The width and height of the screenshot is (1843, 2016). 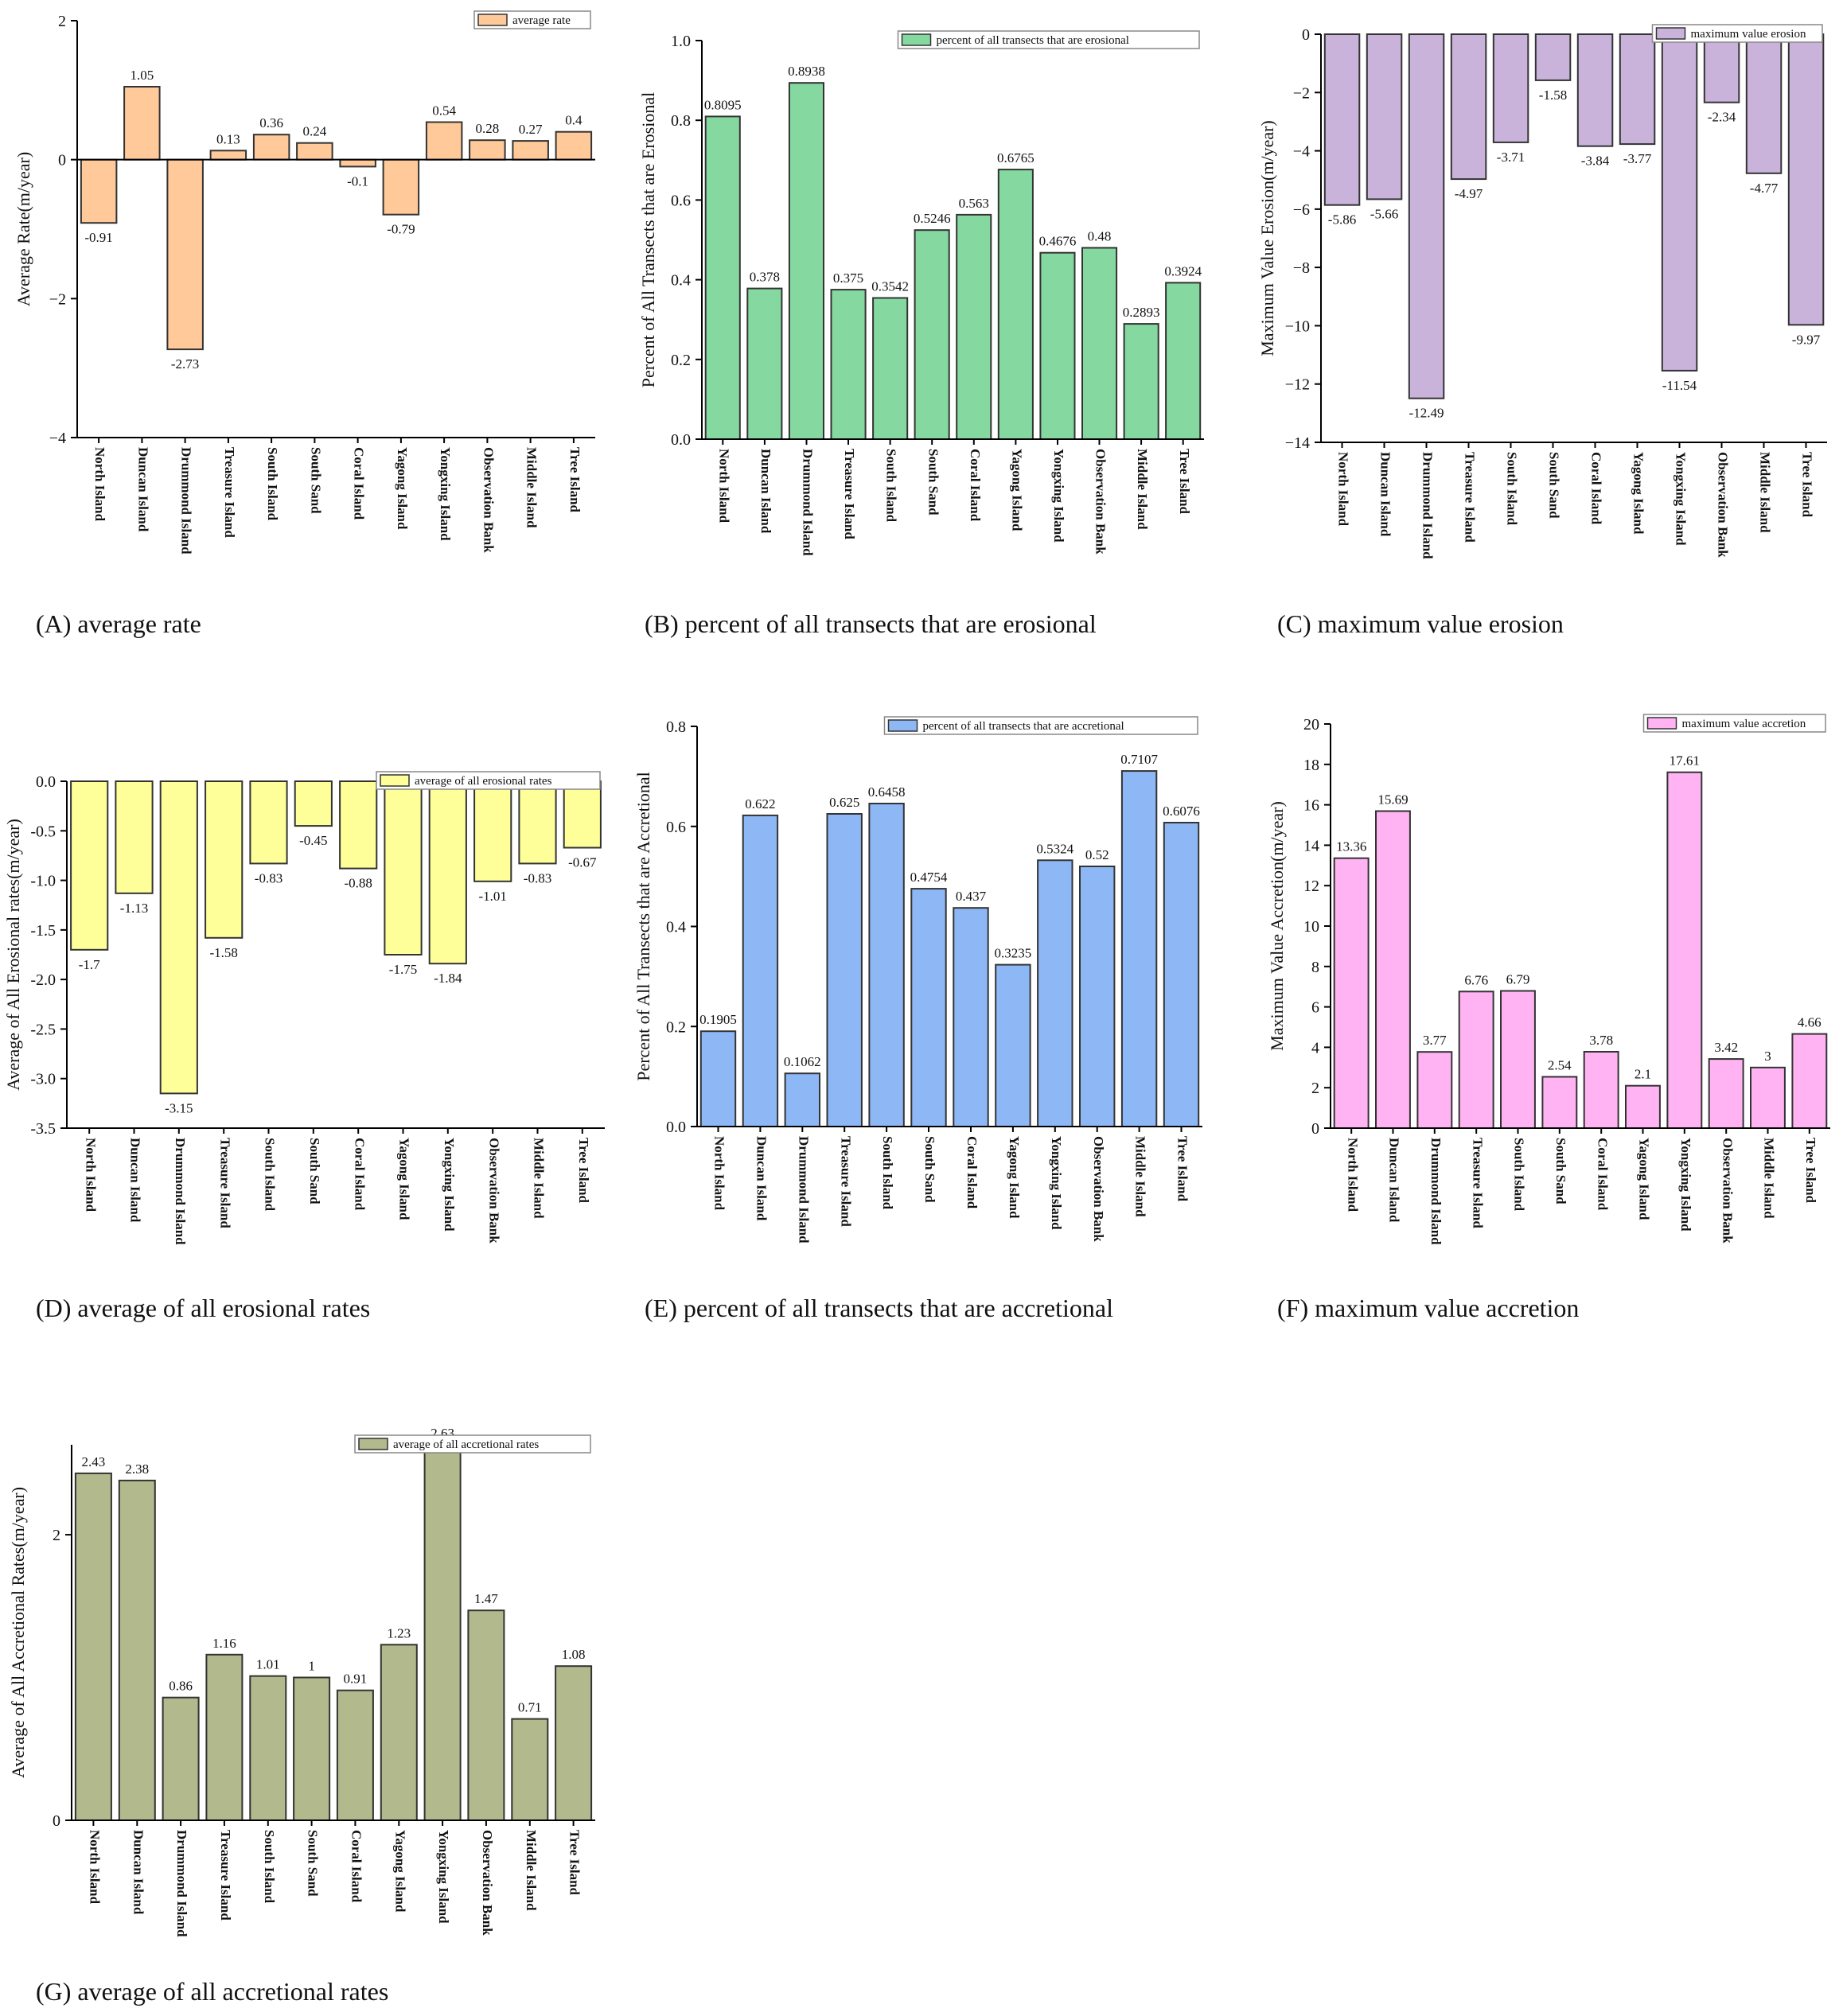 What do you see at coordinates (531, 129) in the screenshot?
I see `data-label: 0.27` at bounding box center [531, 129].